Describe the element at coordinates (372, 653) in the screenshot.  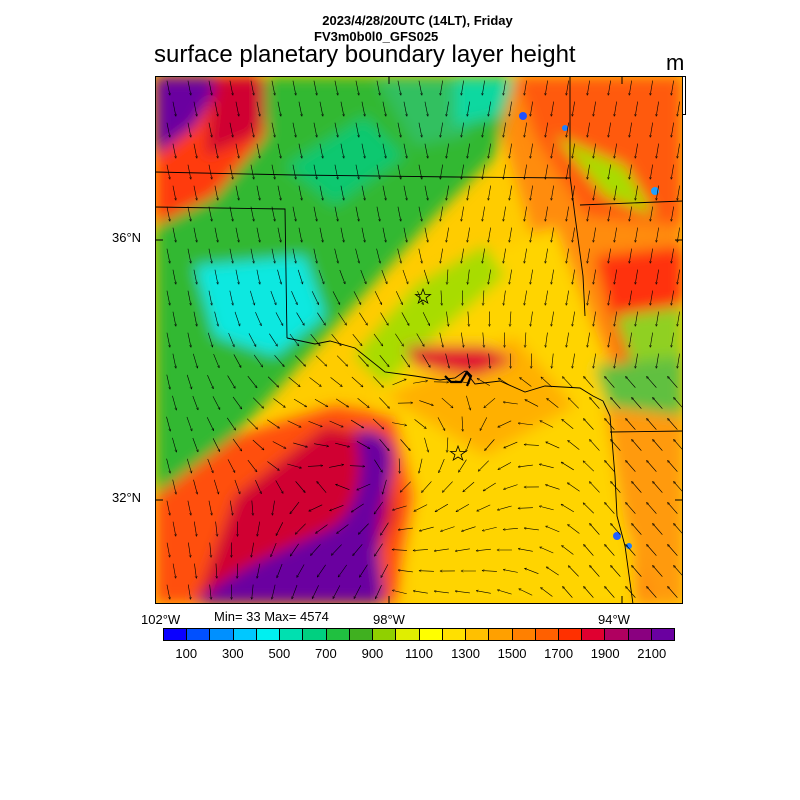
I see `colorbar-tick-label: 900` at that location.